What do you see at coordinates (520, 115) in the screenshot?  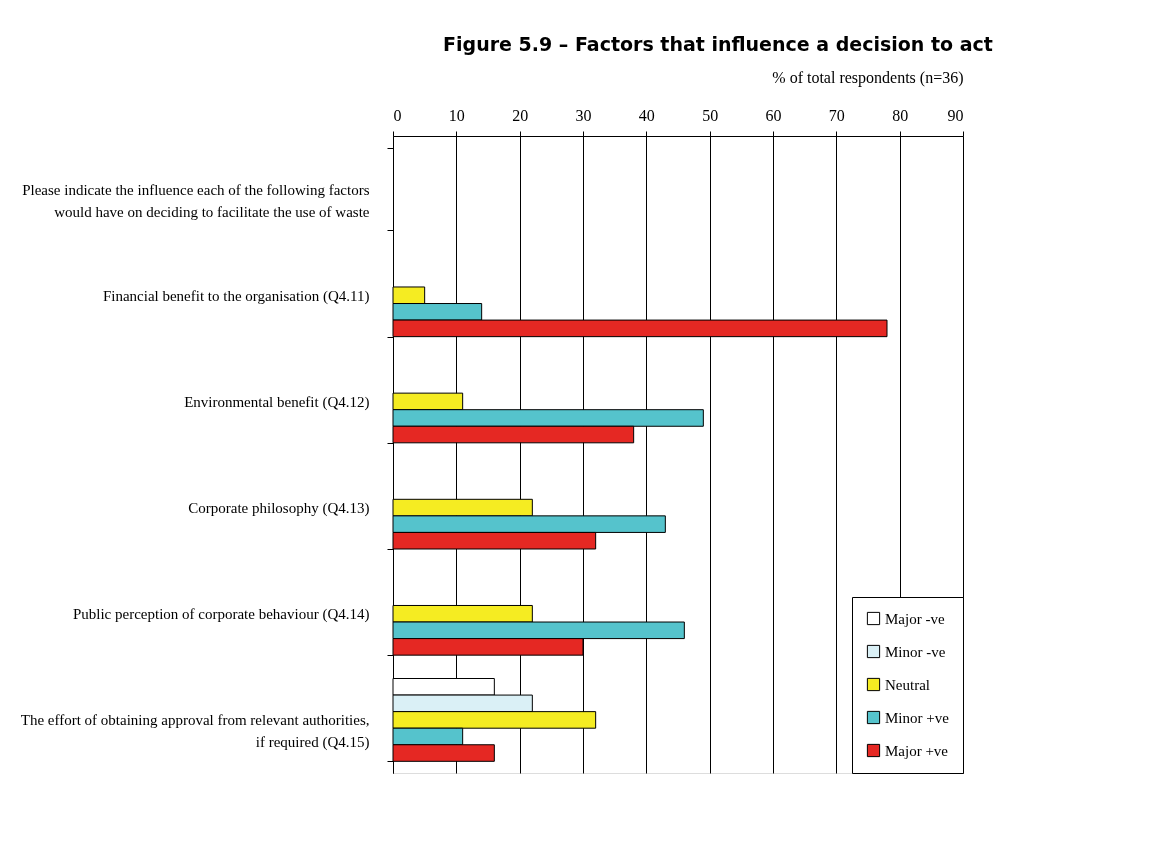 I see `x-tick-label: 20` at bounding box center [520, 115].